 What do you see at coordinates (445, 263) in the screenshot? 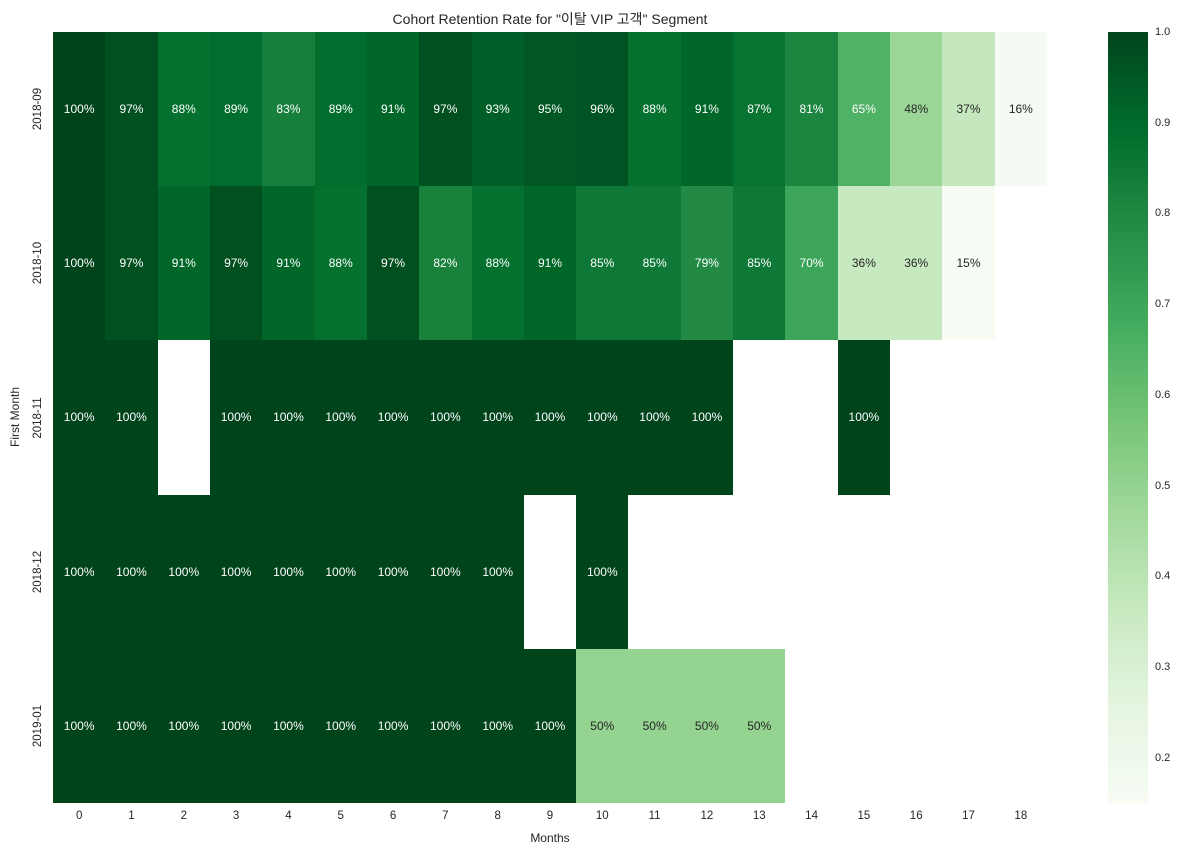
I see `heatmap-cell: 82%` at bounding box center [445, 263].